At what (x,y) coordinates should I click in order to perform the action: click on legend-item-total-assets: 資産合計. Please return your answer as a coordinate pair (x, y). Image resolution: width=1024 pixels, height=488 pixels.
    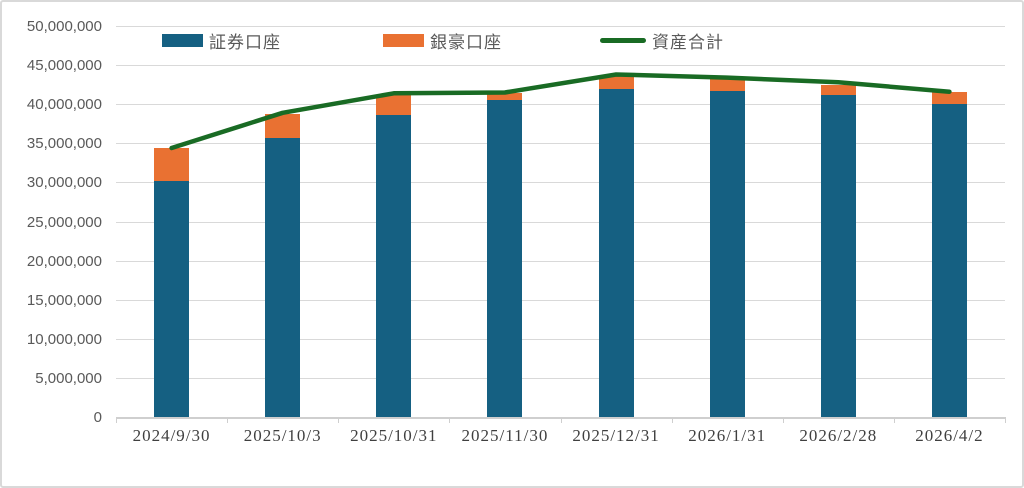
    Looking at the image, I should click on (662, 40).